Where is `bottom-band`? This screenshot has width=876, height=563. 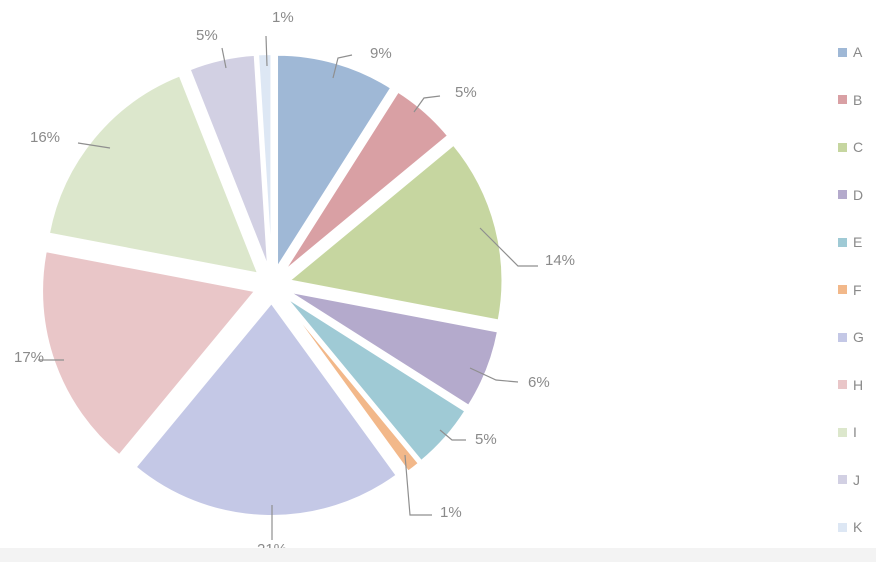
bottom-band is located at coordinates (438, 555).